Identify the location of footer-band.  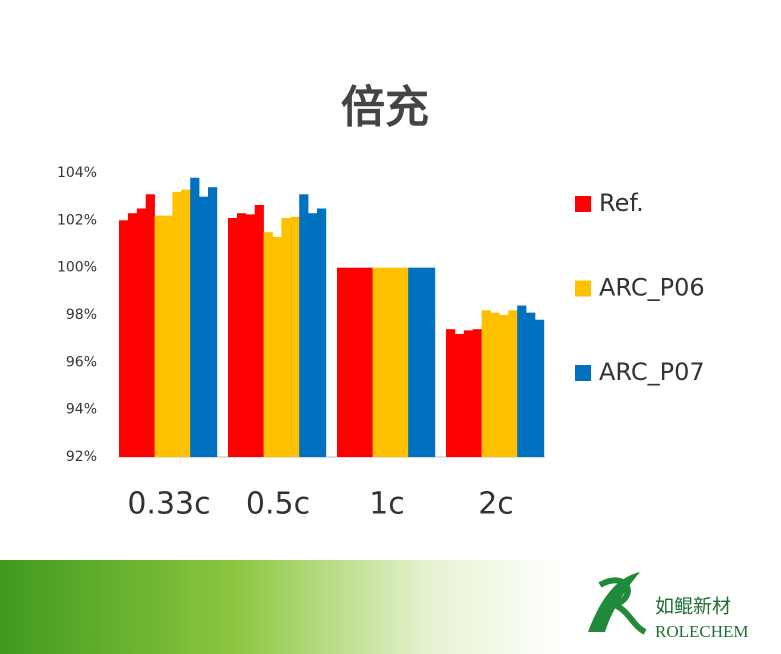
(390, 607).